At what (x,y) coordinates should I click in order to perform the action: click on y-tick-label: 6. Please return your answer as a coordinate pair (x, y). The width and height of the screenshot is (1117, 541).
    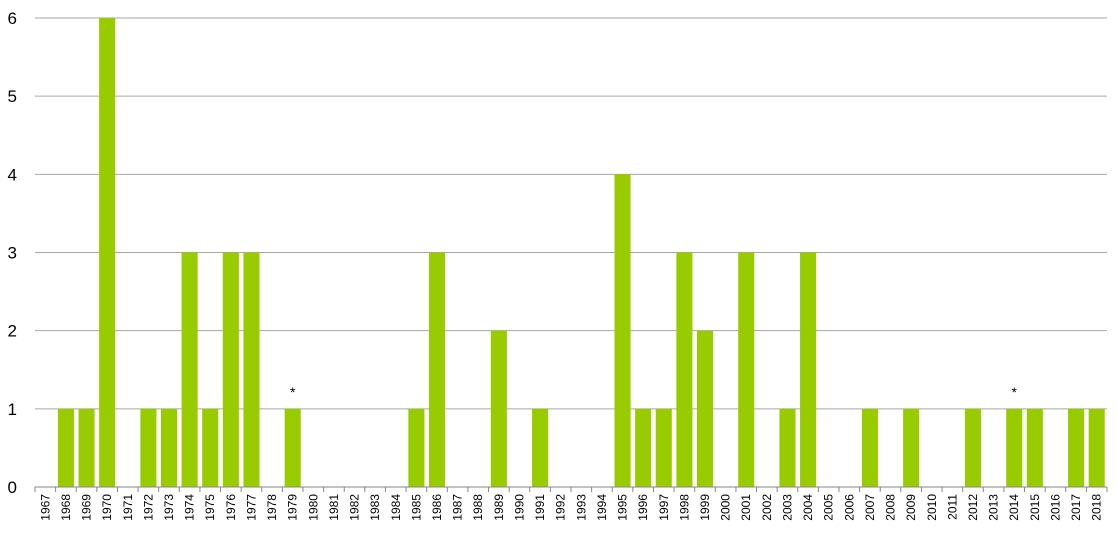
    Looking at the image, I should click on (12, 18).